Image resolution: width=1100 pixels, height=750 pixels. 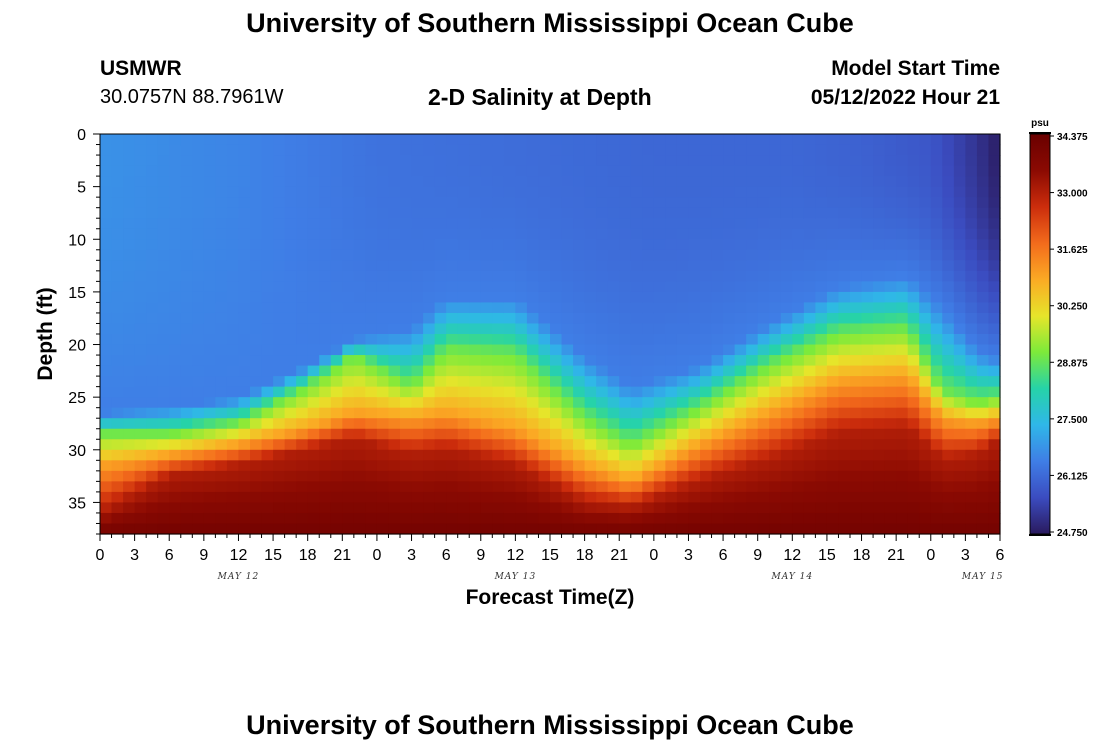 I want to click on x-date-label: MAY 15, so click(x=982, y=577).